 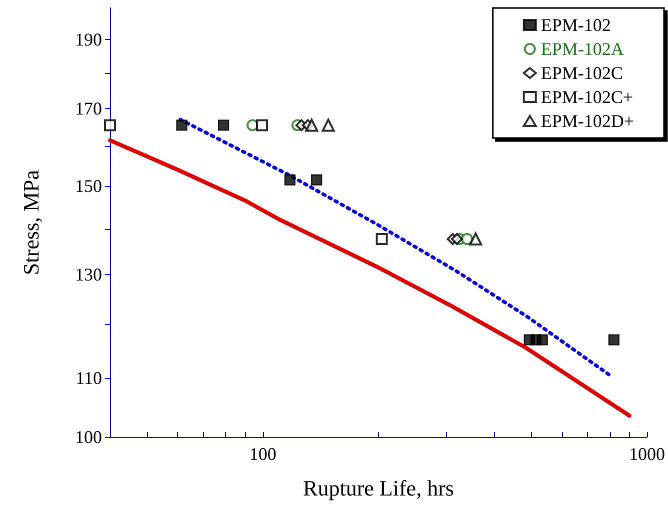 What do you see at coordinates (88, 274) in the screenshot?
I see `y-tick-label: 130` at bounding box center [88, 274].